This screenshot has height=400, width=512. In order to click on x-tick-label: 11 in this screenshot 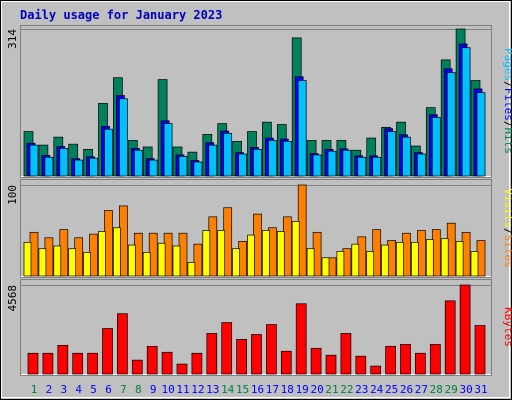, I will do `click(182, 389)`.